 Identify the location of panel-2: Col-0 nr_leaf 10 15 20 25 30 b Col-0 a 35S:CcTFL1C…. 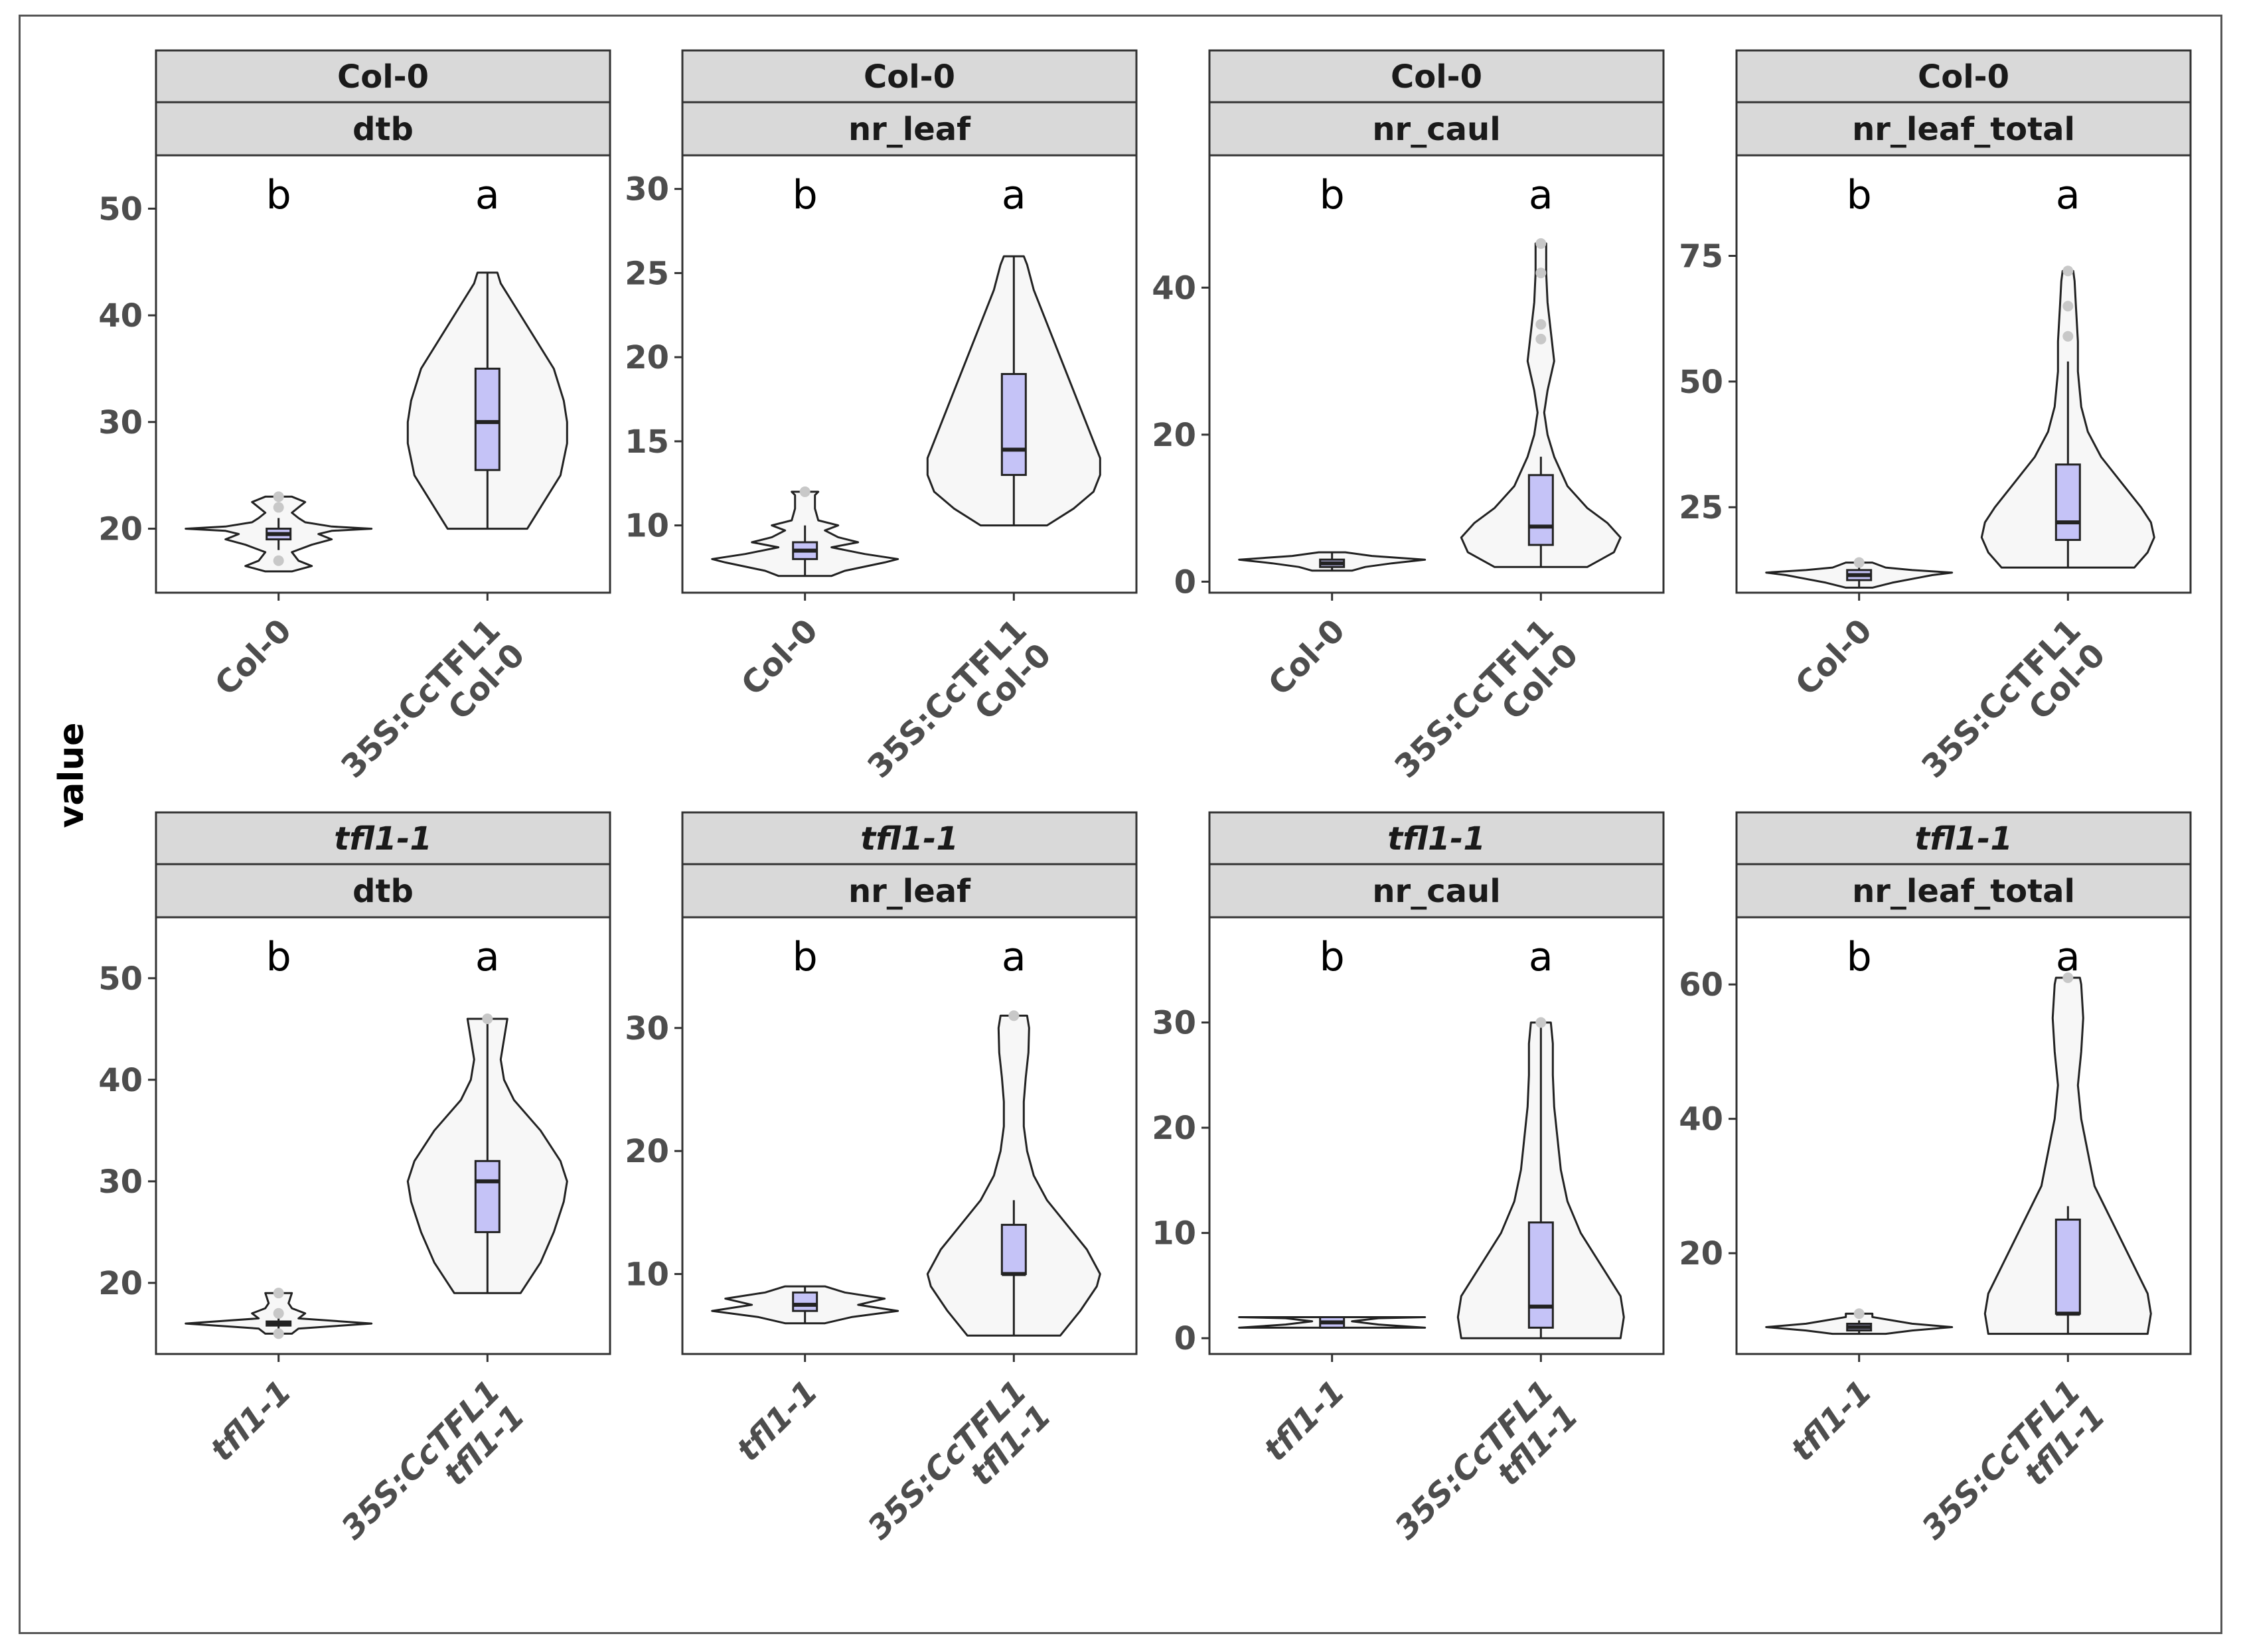
(881, 429).